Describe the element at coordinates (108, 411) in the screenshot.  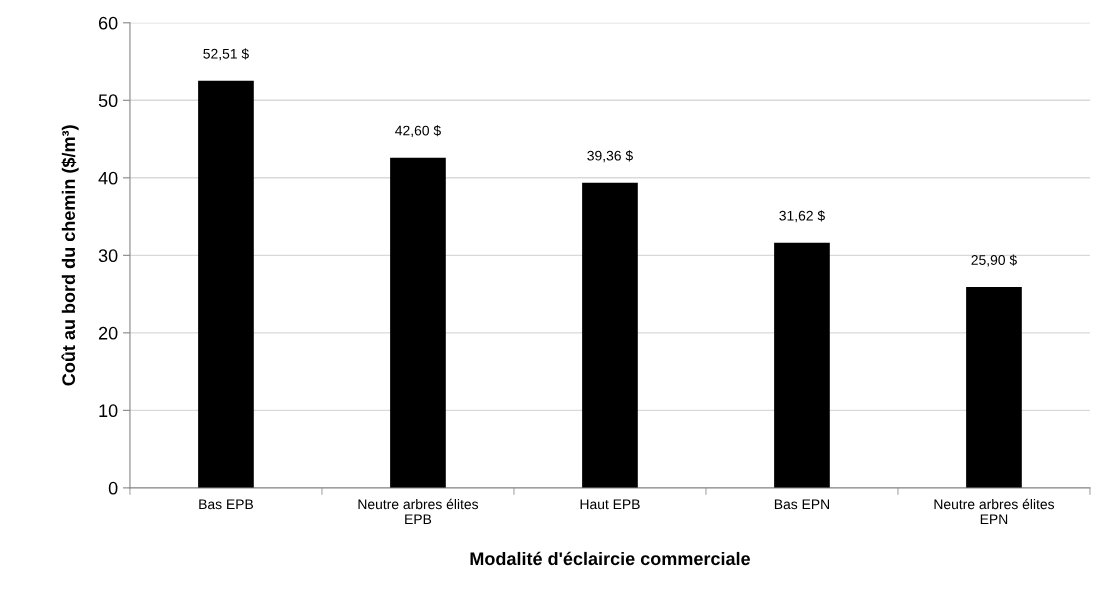
I see `y-tick-label: 10` at that location.